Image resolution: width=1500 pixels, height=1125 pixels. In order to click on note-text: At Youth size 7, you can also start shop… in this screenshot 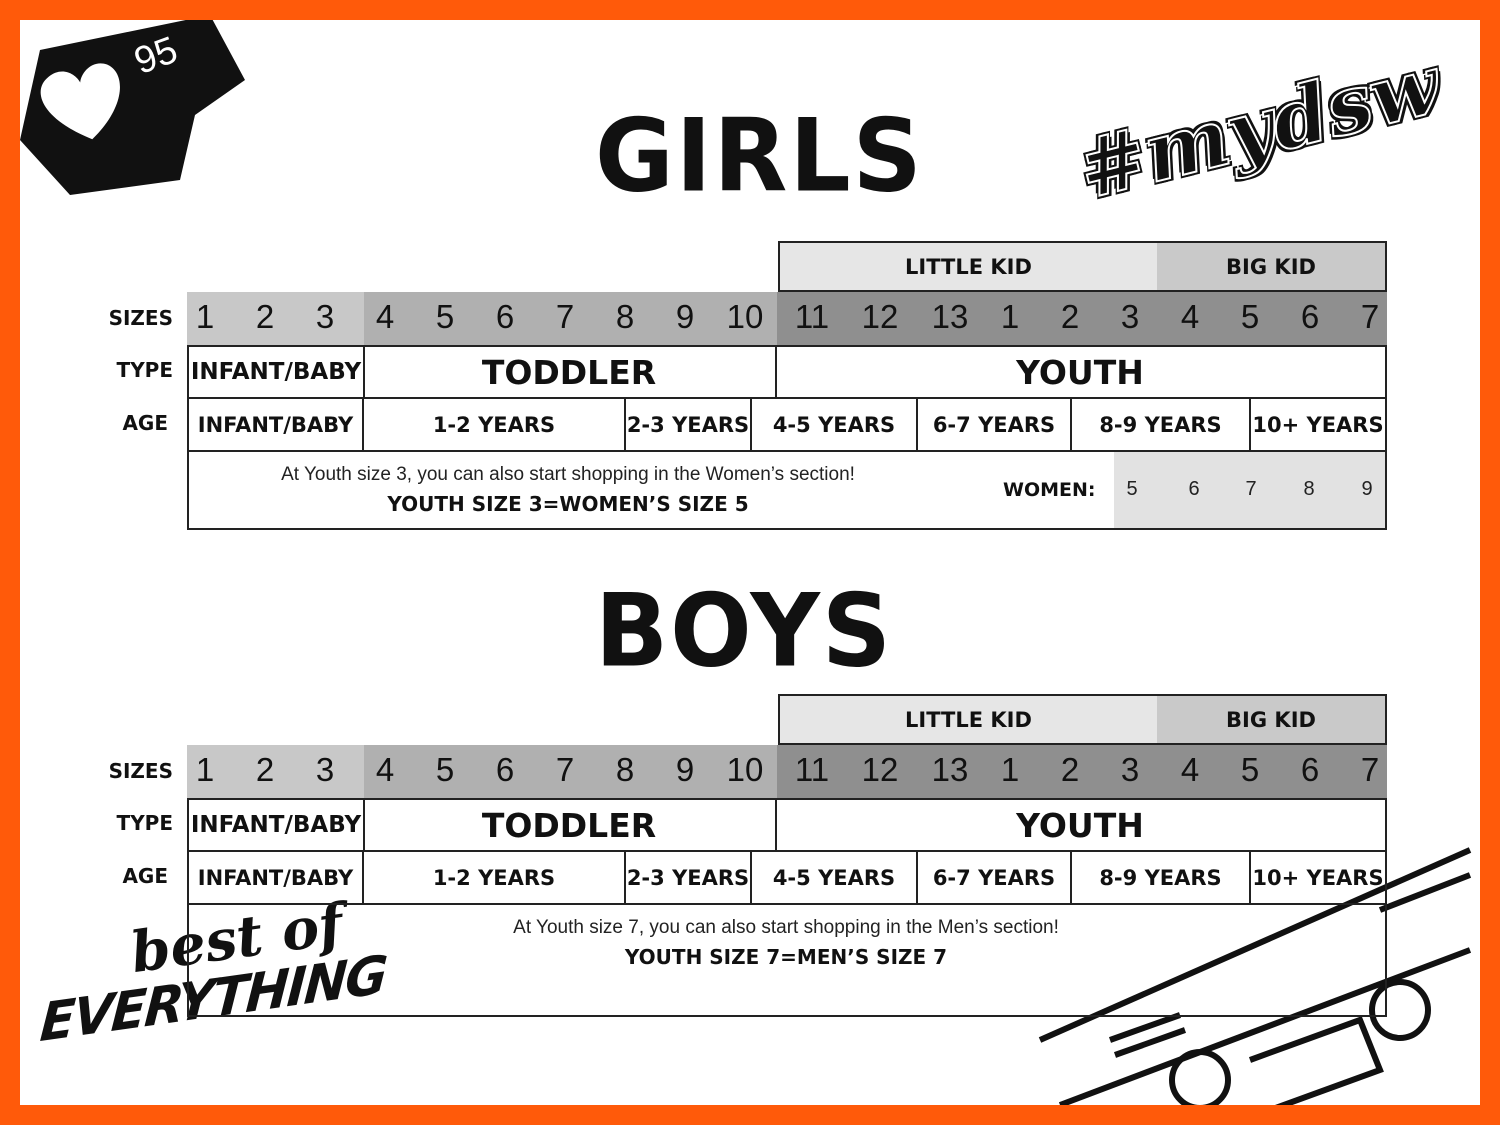, I will do `click(786, 927)`.